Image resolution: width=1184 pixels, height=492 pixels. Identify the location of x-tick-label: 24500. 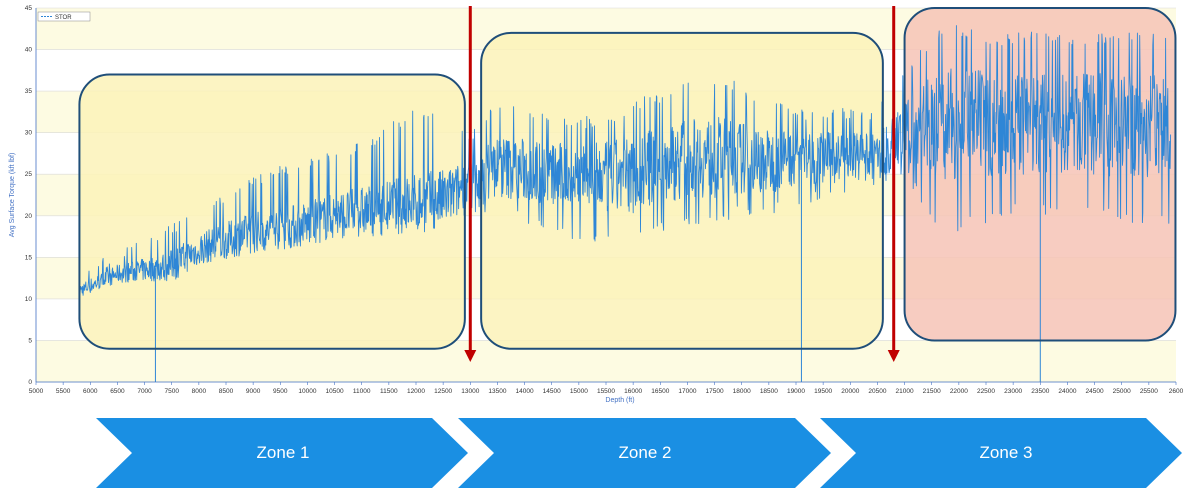
(1095, 391).